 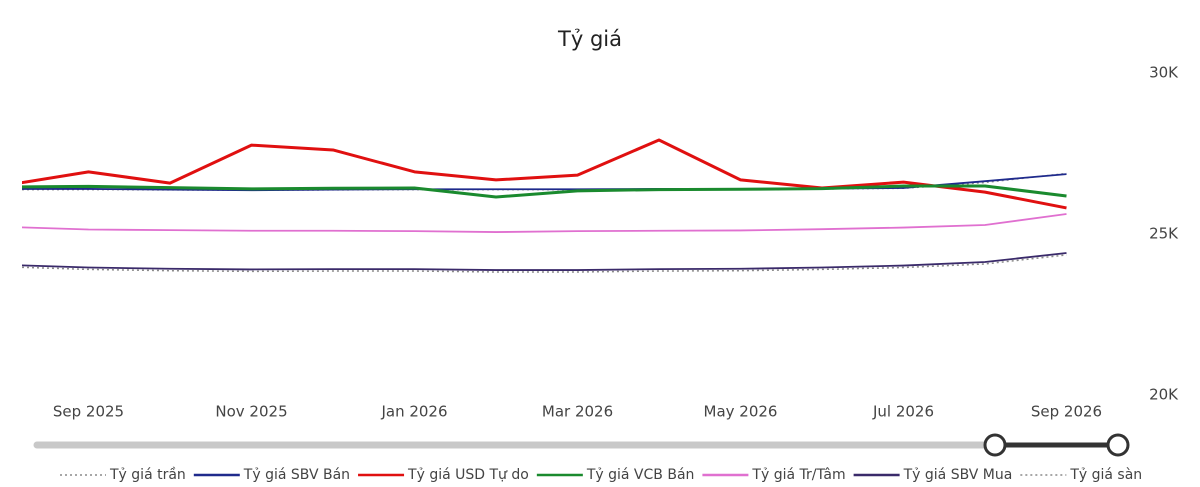 What do you see at coordinates (903, 412) in the screenshot?
I see `x-tick-label: Jul 2026` at bounding box center [903, 412].